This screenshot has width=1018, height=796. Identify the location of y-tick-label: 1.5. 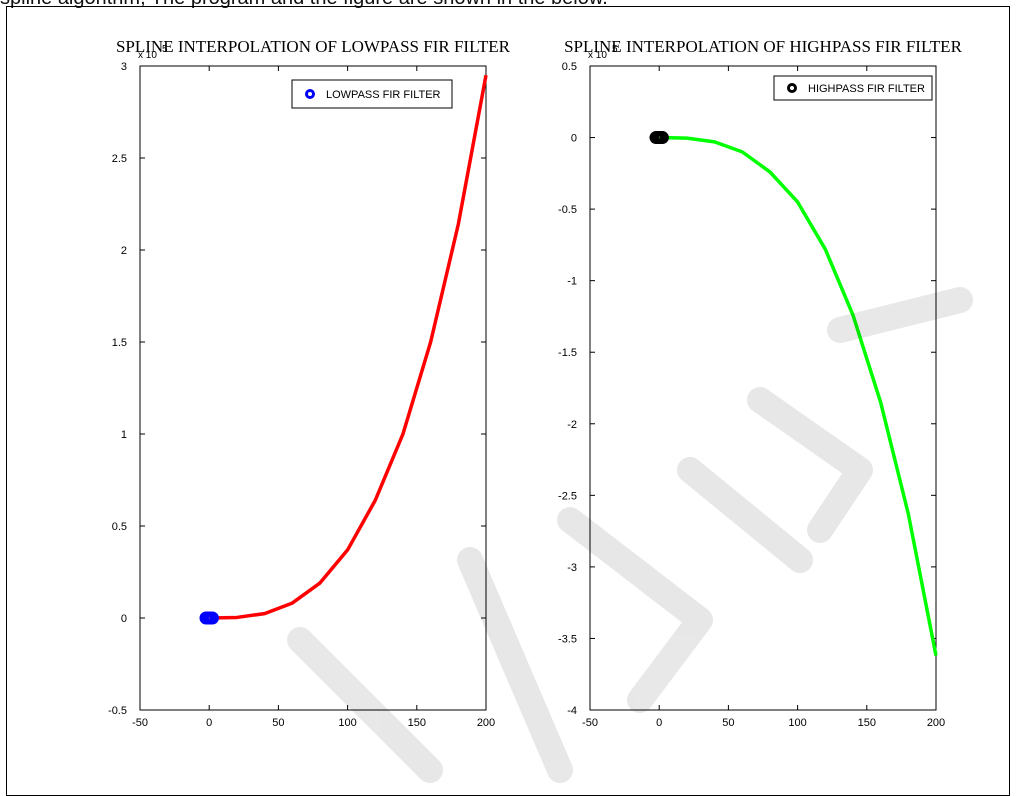
(119, 343).